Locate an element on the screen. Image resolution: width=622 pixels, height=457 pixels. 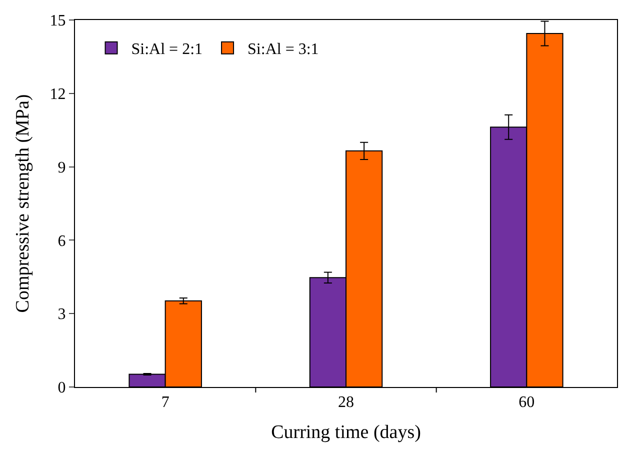
y-tick-label: 9 is located at coordinates (62, 167).